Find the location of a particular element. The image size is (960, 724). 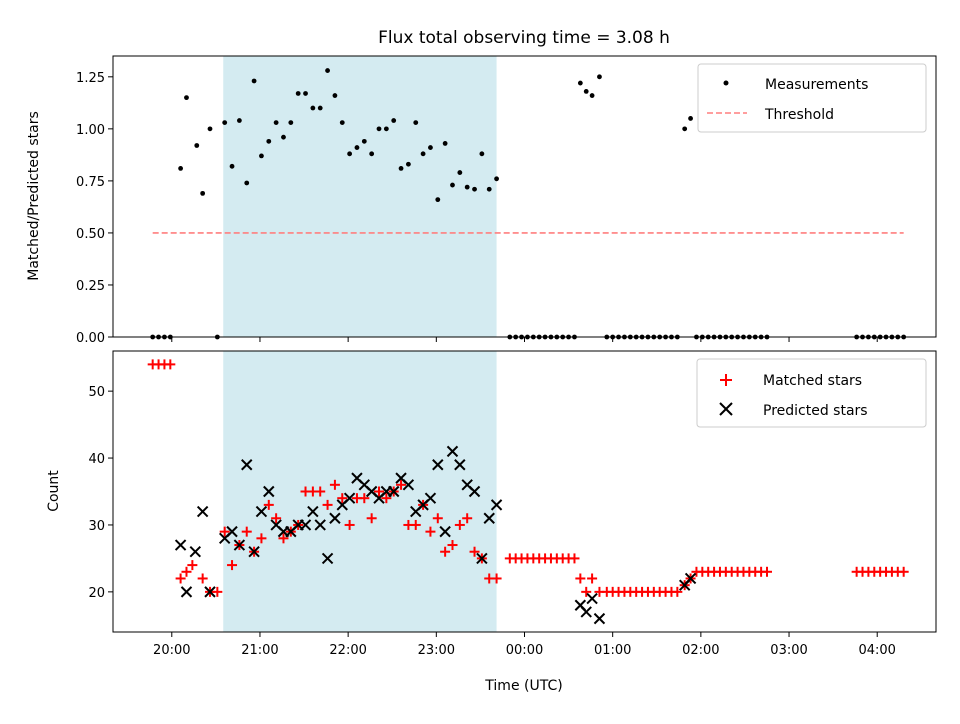

x-tick-label: 21:00 is located at coordinates (259, 650).